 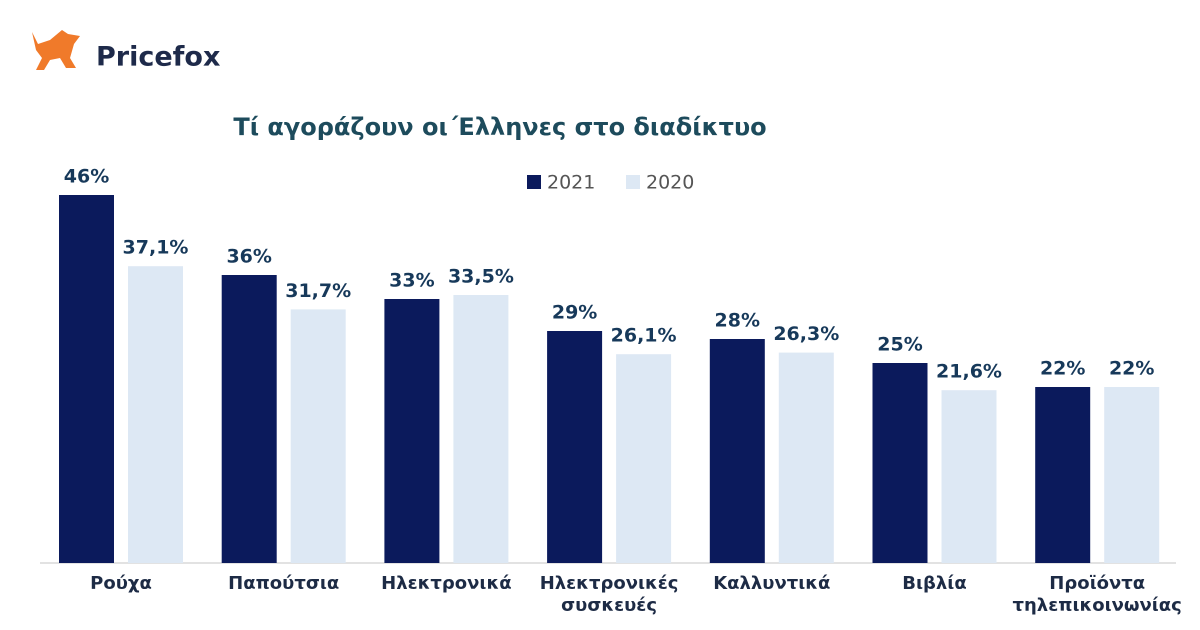 I want to click on logo-icon, so click(x=56, y=50).